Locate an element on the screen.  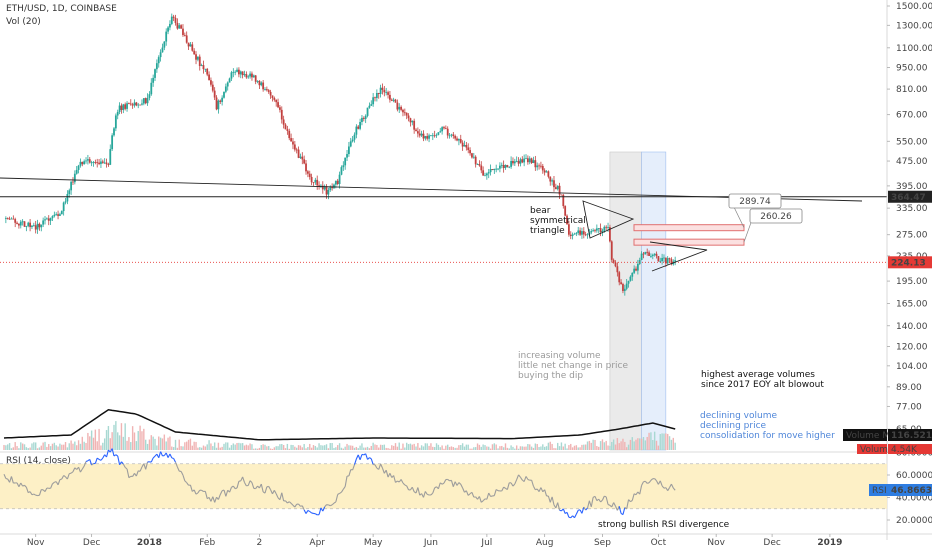
shaded-range-blue is located at coordinates (654, 301).